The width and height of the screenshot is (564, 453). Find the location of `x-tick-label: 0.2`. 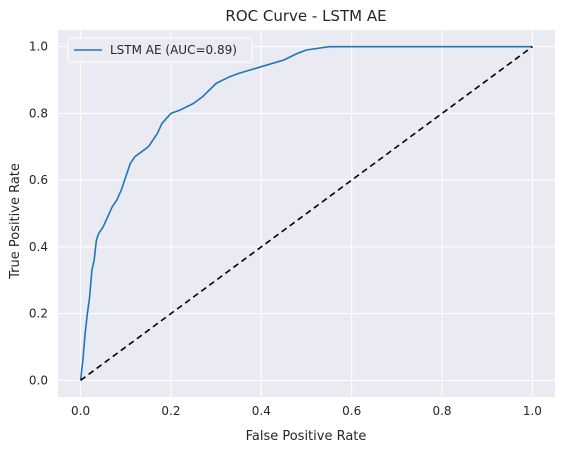

x-tick-label: 0.2 is located at coordinates (170, 411).